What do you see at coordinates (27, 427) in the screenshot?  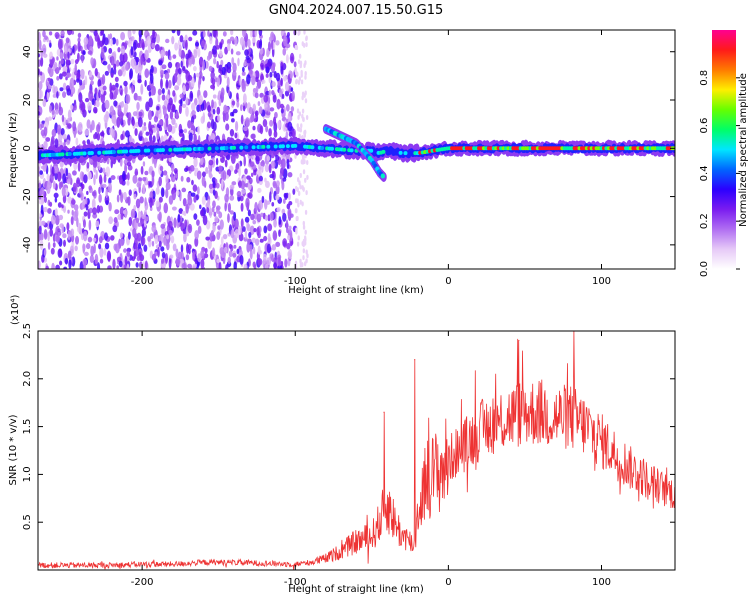 I see `snr-y-tick-label: 1.5` at bounding box center [27, 427].